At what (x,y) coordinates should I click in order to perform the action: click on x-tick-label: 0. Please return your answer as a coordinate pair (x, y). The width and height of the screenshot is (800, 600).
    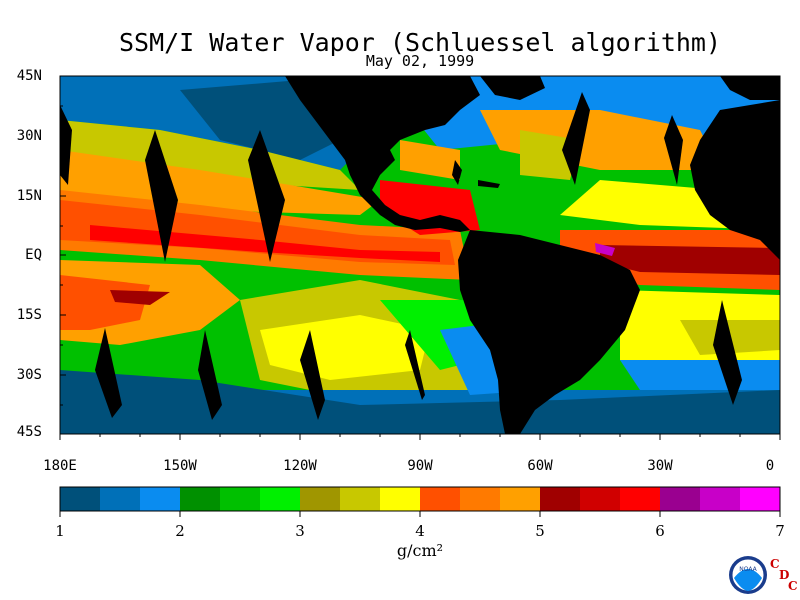
    Looking at the image, I should click on (770, 466).